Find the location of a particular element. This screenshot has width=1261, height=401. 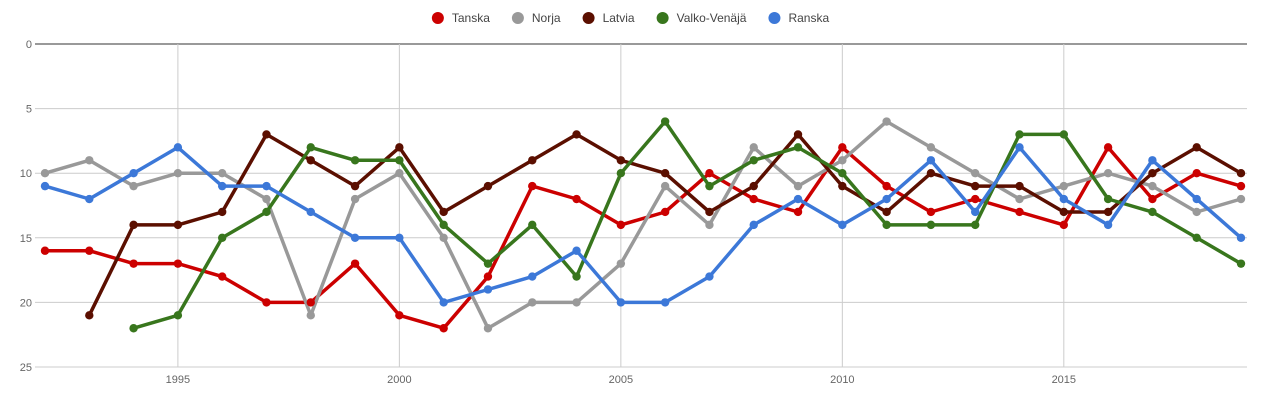

x-axis: 1995 2000 2005 2010 2015 is located at coordinates (621, 380).